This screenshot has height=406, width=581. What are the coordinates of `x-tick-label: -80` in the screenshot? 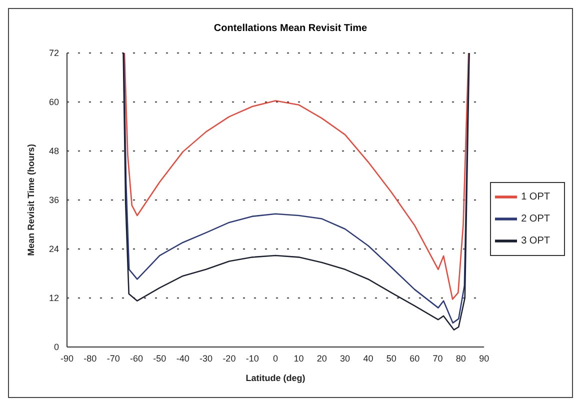 It's located at (90, 358).